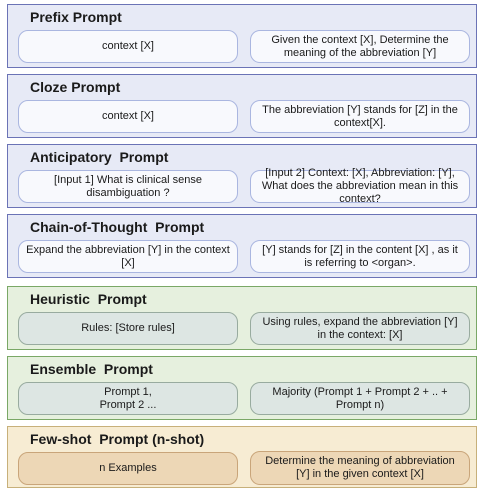 The image size is (483, 492). Describe the element at coordinates (128, 328) in the screenshot. I see `prompt-input-box: Rules: [Store rules]` at that location.